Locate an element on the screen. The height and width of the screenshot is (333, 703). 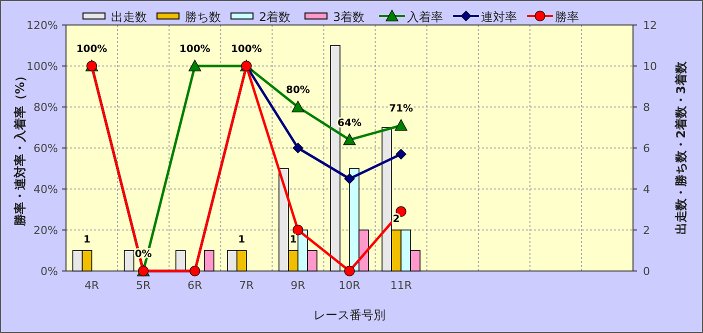
y2-tick-label: 4 is located at coordinates (646, 189).